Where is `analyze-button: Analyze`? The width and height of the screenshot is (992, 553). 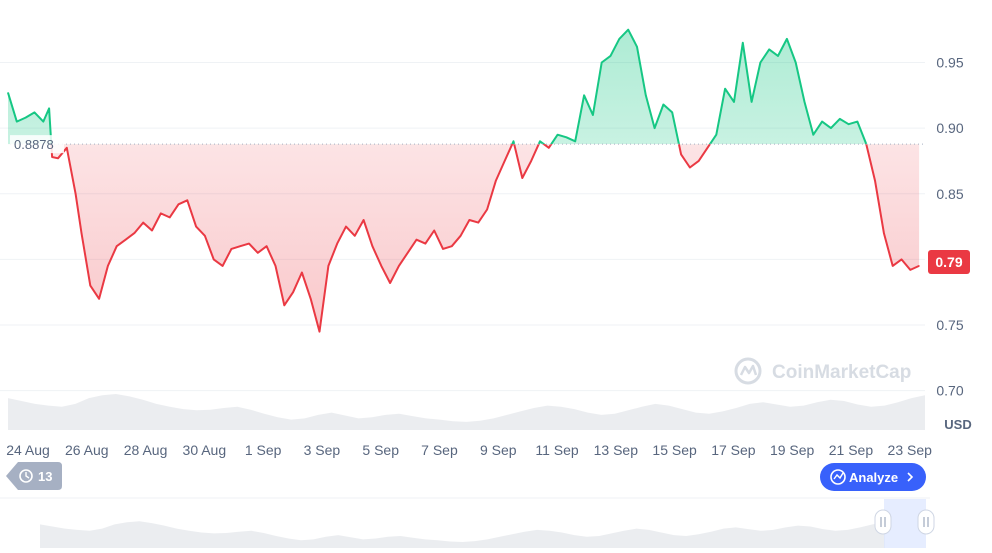
analyze-button: Analyze is located at coordinates (873, 477).